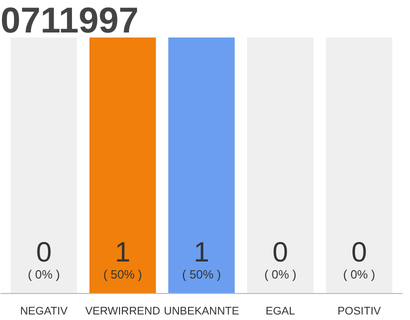 The height and width of the screenshot is (320, 410). Describe the element at coordinates (281, 312) in the screenshot. I see `x-tick-label: EGAL` at that location.